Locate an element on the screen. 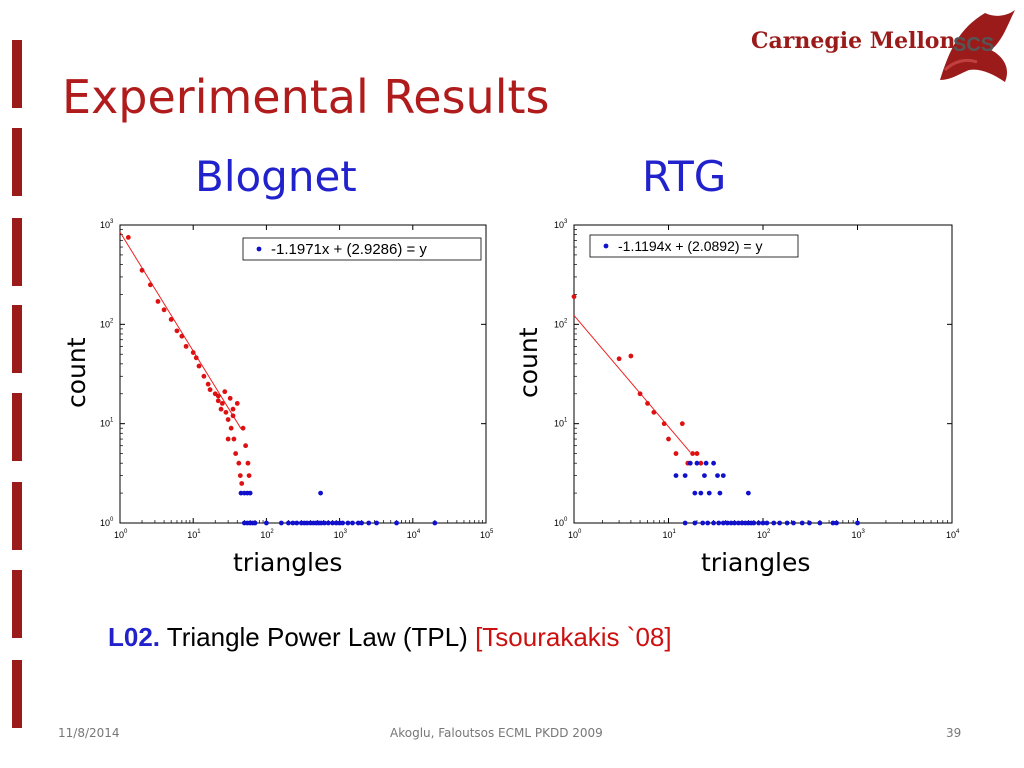 This screenshot has width=1024, height=768. chart-rtg-xlabel: triangles is located at coordinates (756, 562).